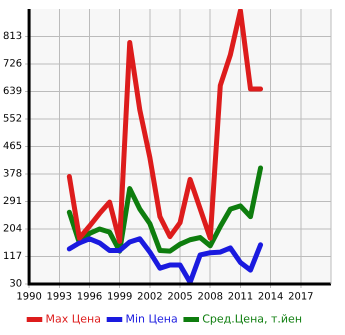  What do you see at coordinates (12, 256) in the screenshot?
I see `y-tick-label: 117` at bounding box center [12, 256].